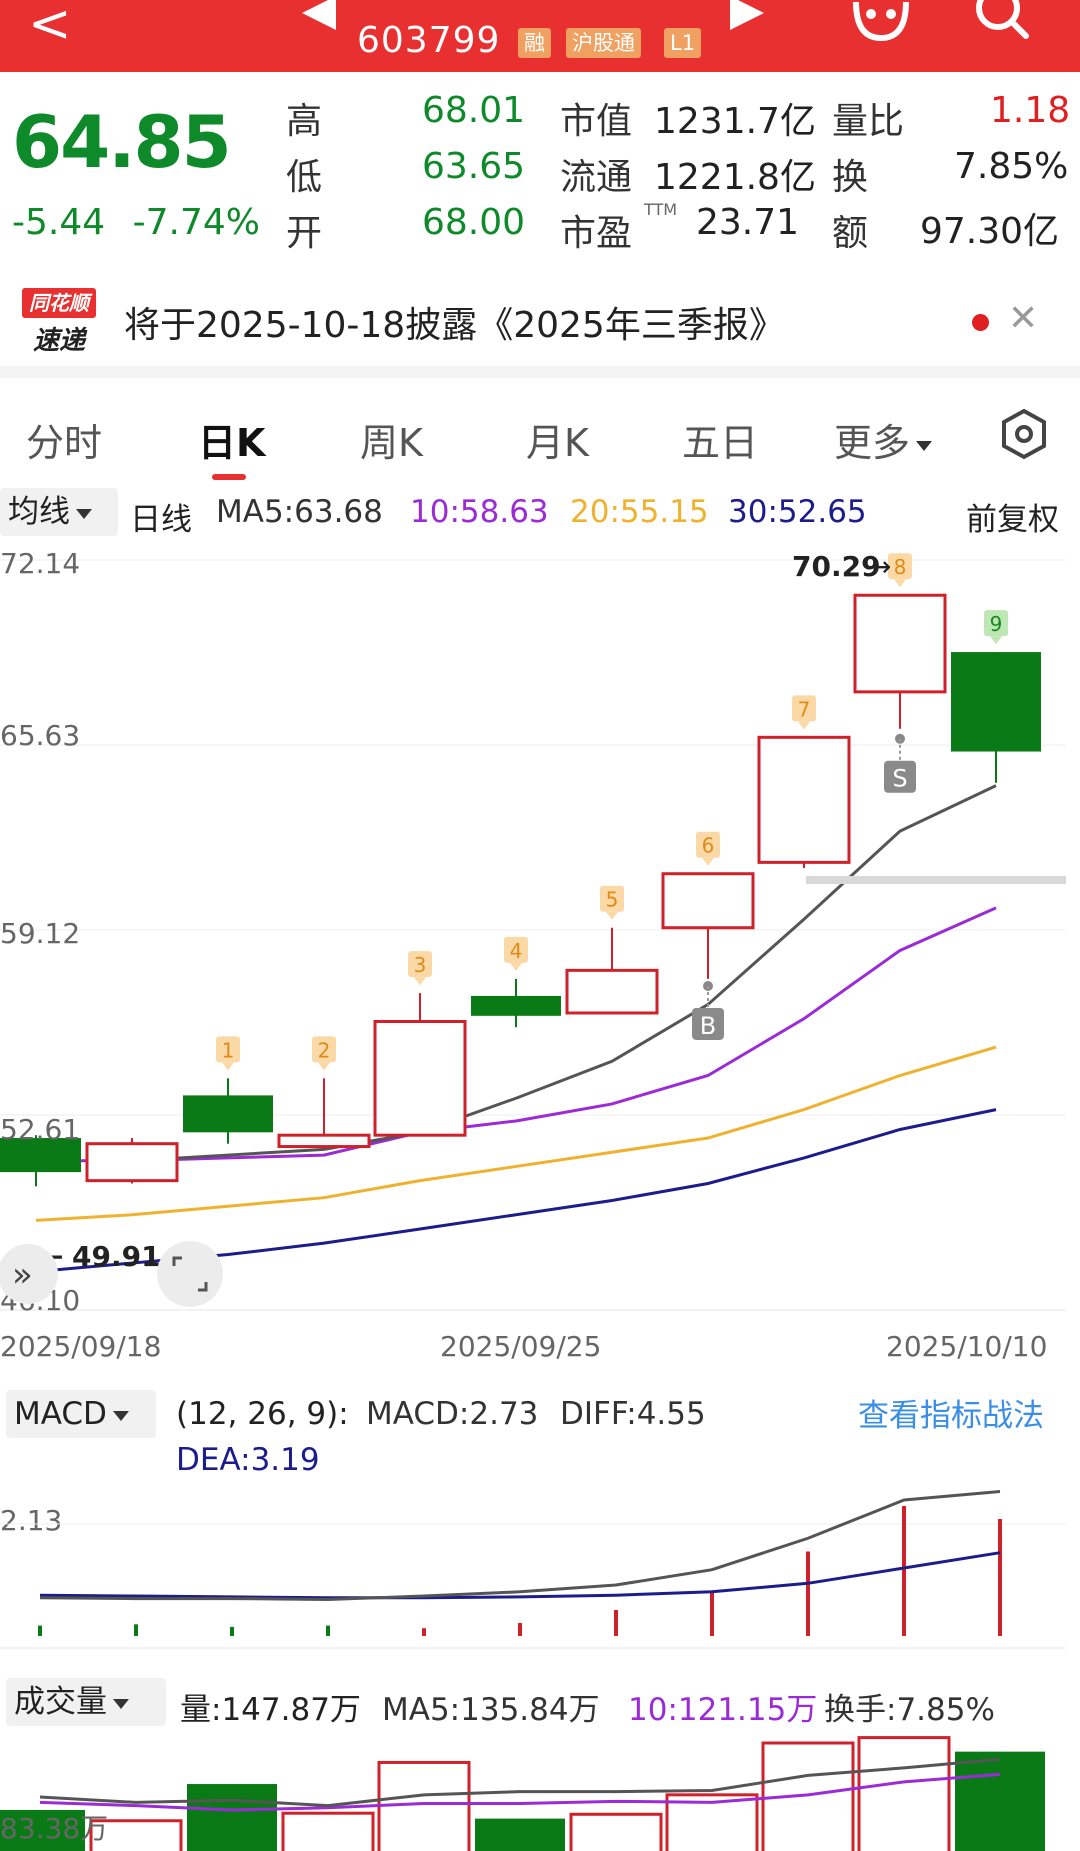  I want to click on ma10-line, so click(516, 1034).